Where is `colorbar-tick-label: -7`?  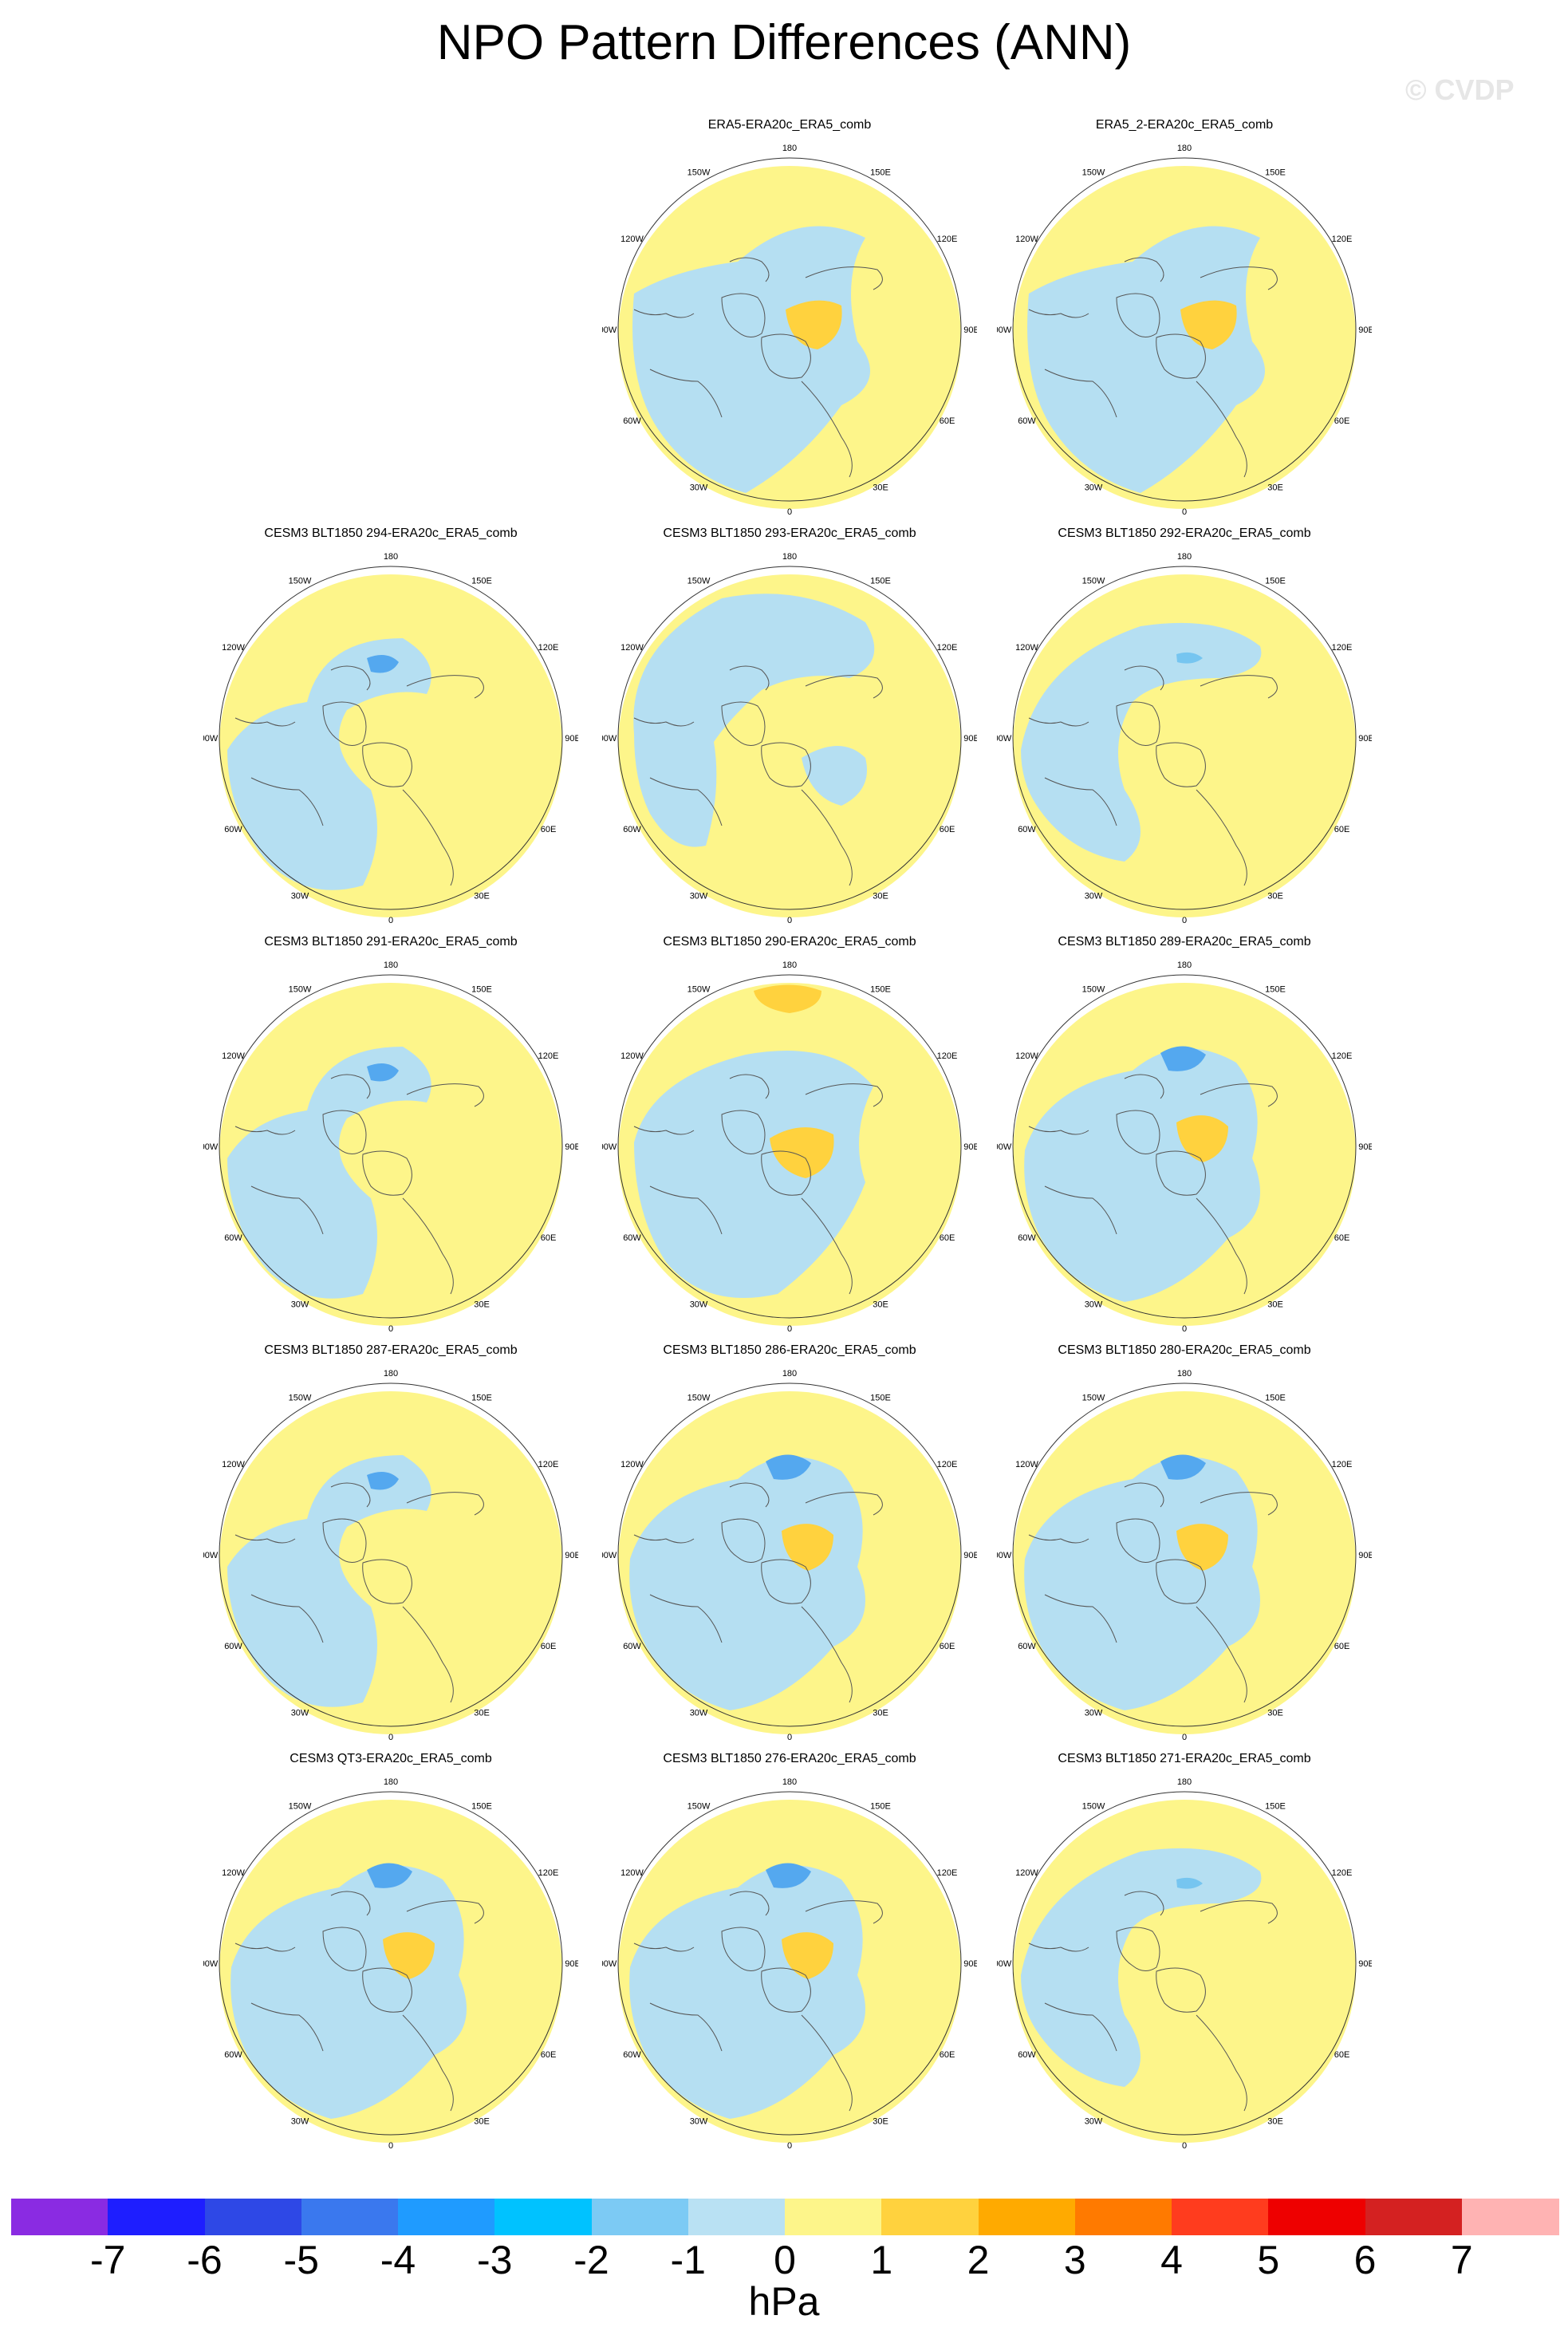
colorbar-tick-label: -7 is located at coordinates (108, 2260).